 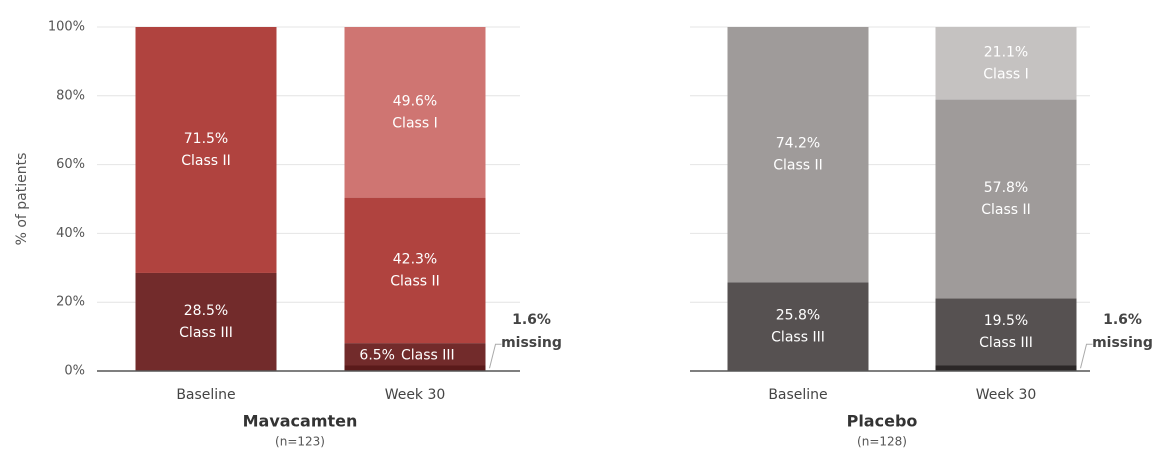 What do you see at coordinates (70, 302) in the screenshot?
I see `y-tick-label: 20%` at bounding box center [70, 302].